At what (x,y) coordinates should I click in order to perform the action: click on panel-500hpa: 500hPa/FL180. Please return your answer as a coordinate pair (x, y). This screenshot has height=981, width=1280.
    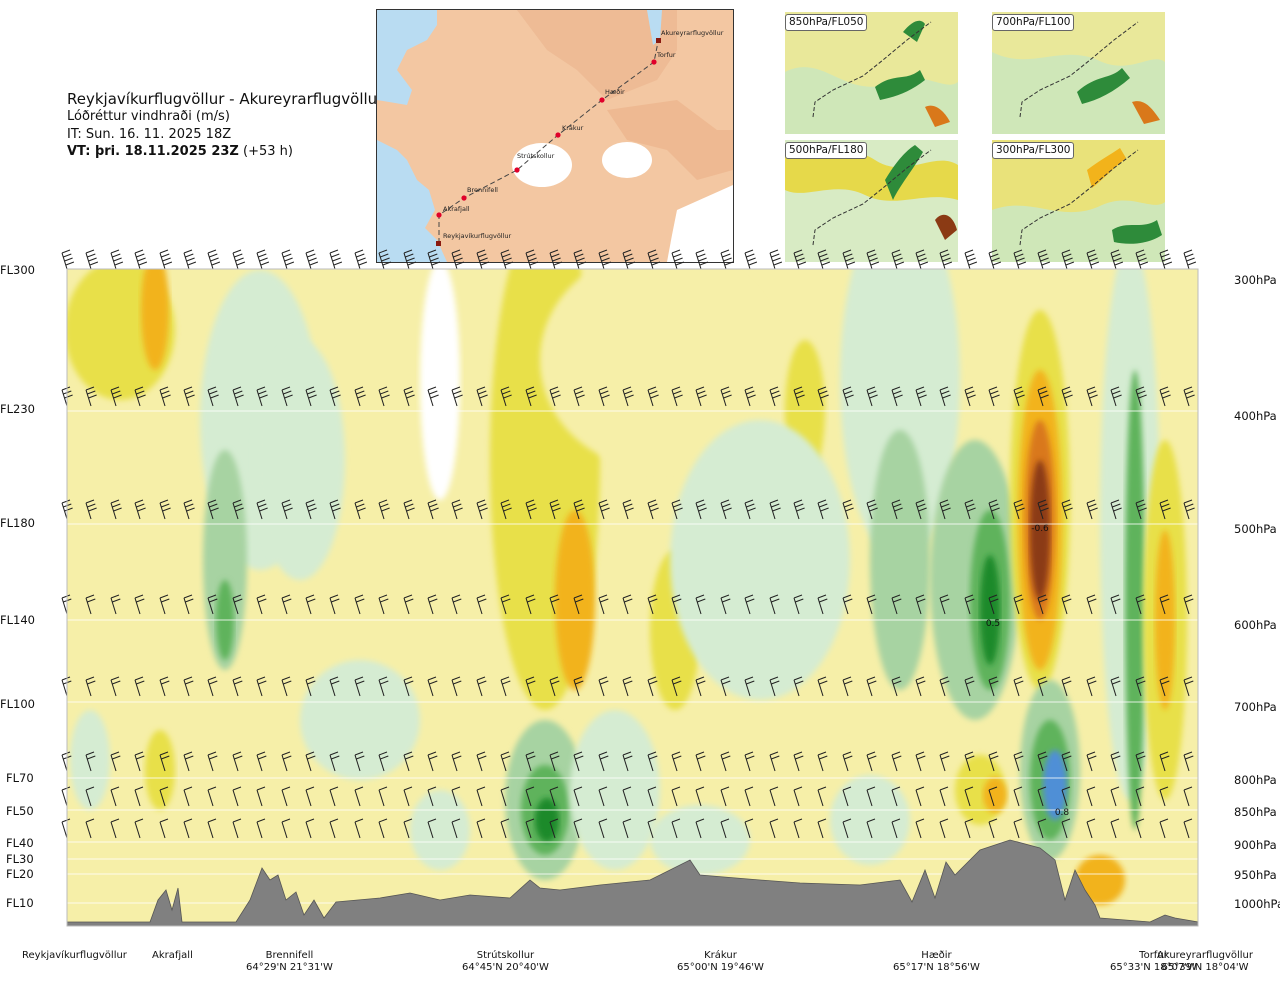
    Looking at the image, I should click on (871, 201).